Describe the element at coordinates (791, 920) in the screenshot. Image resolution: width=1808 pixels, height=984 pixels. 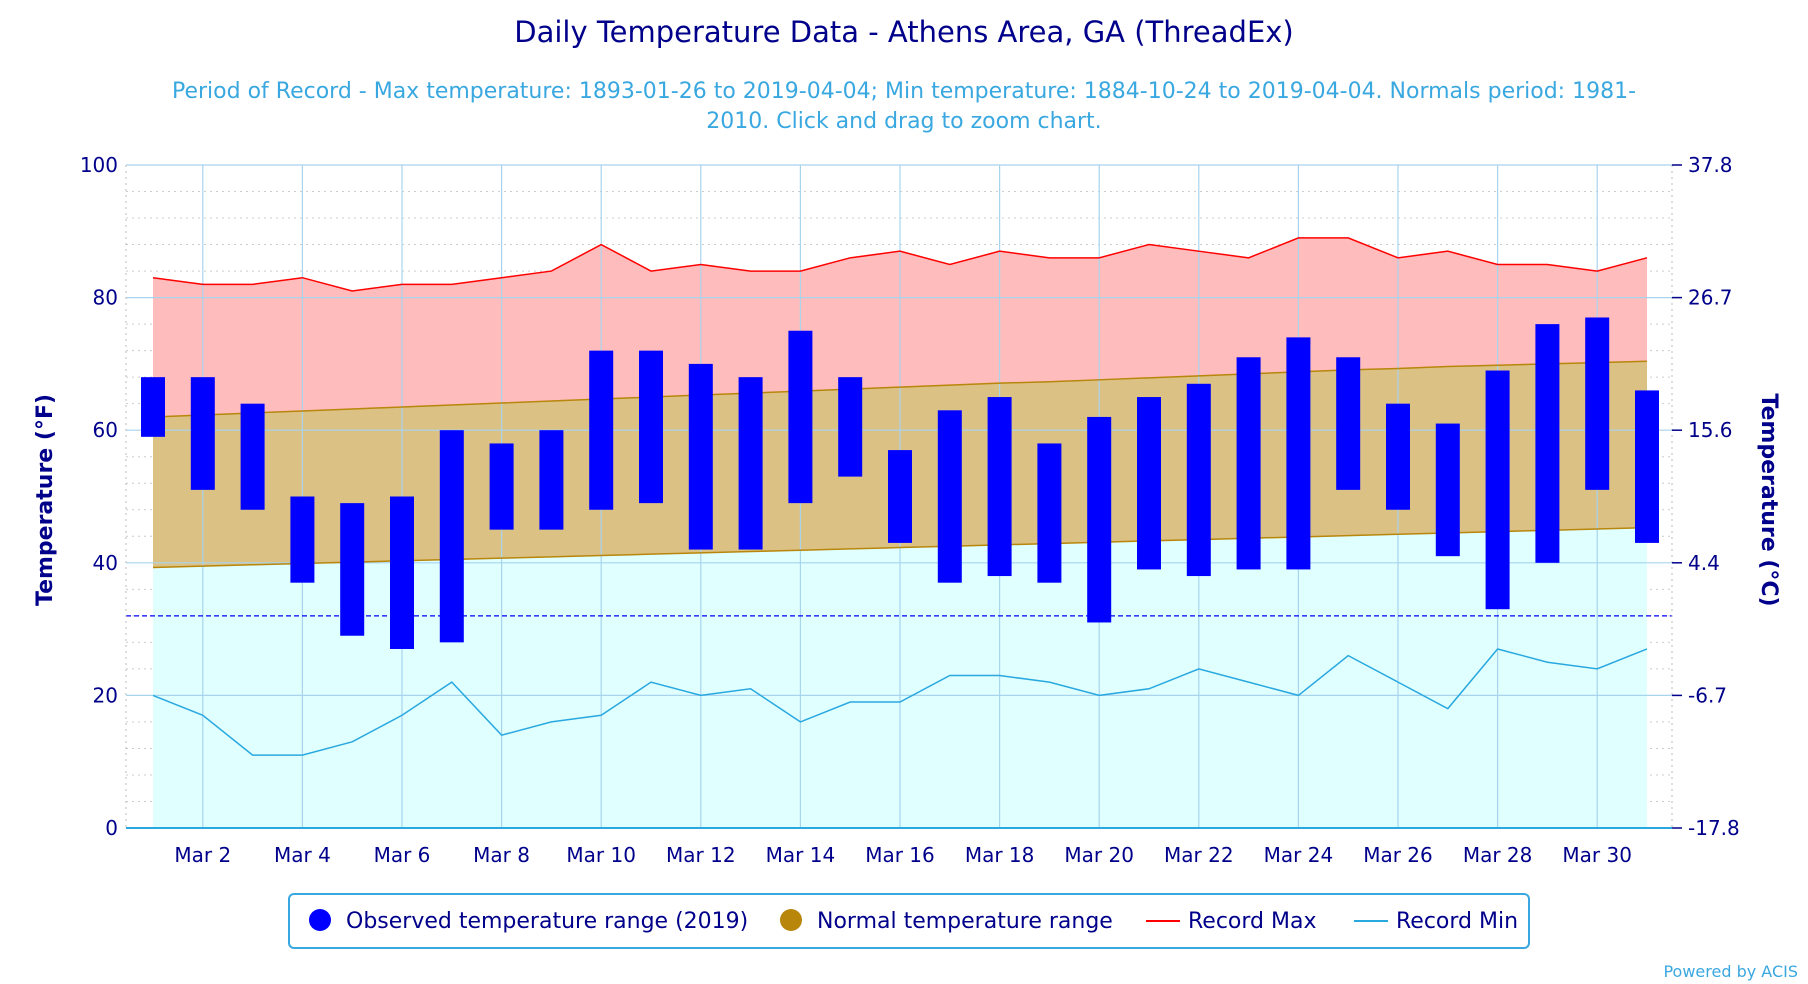
I see `legend-normal-circle-icon` at that location.